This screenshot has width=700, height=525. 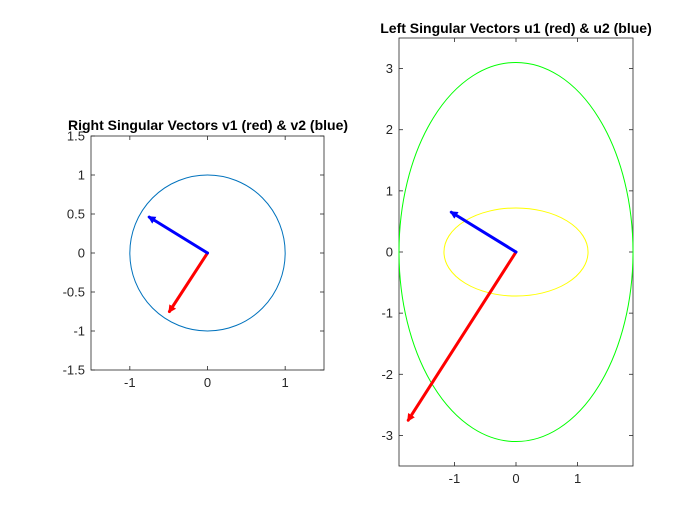 I want to click on y-tick-label: 2, so click(x=389, y=129).